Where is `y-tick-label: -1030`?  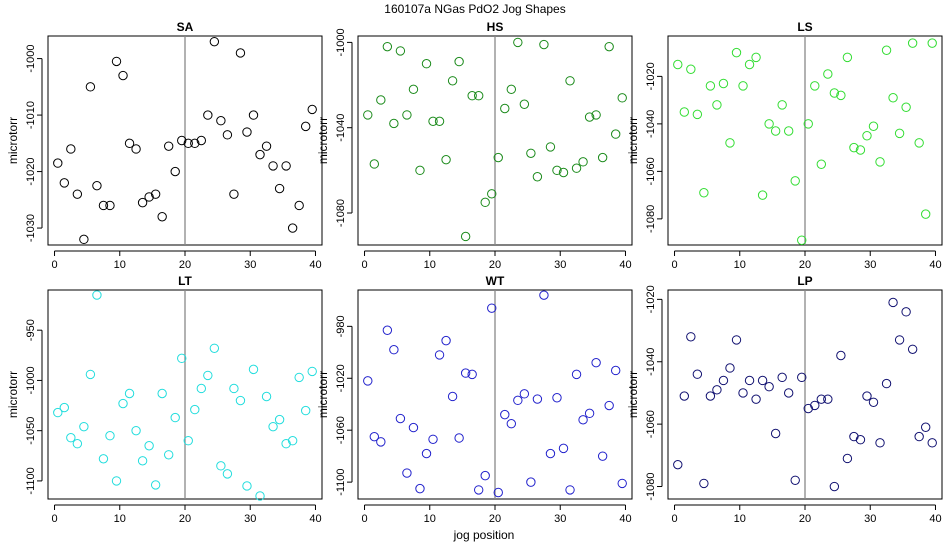 y-tick-label: -1030 is located at coordinates (31, 228).